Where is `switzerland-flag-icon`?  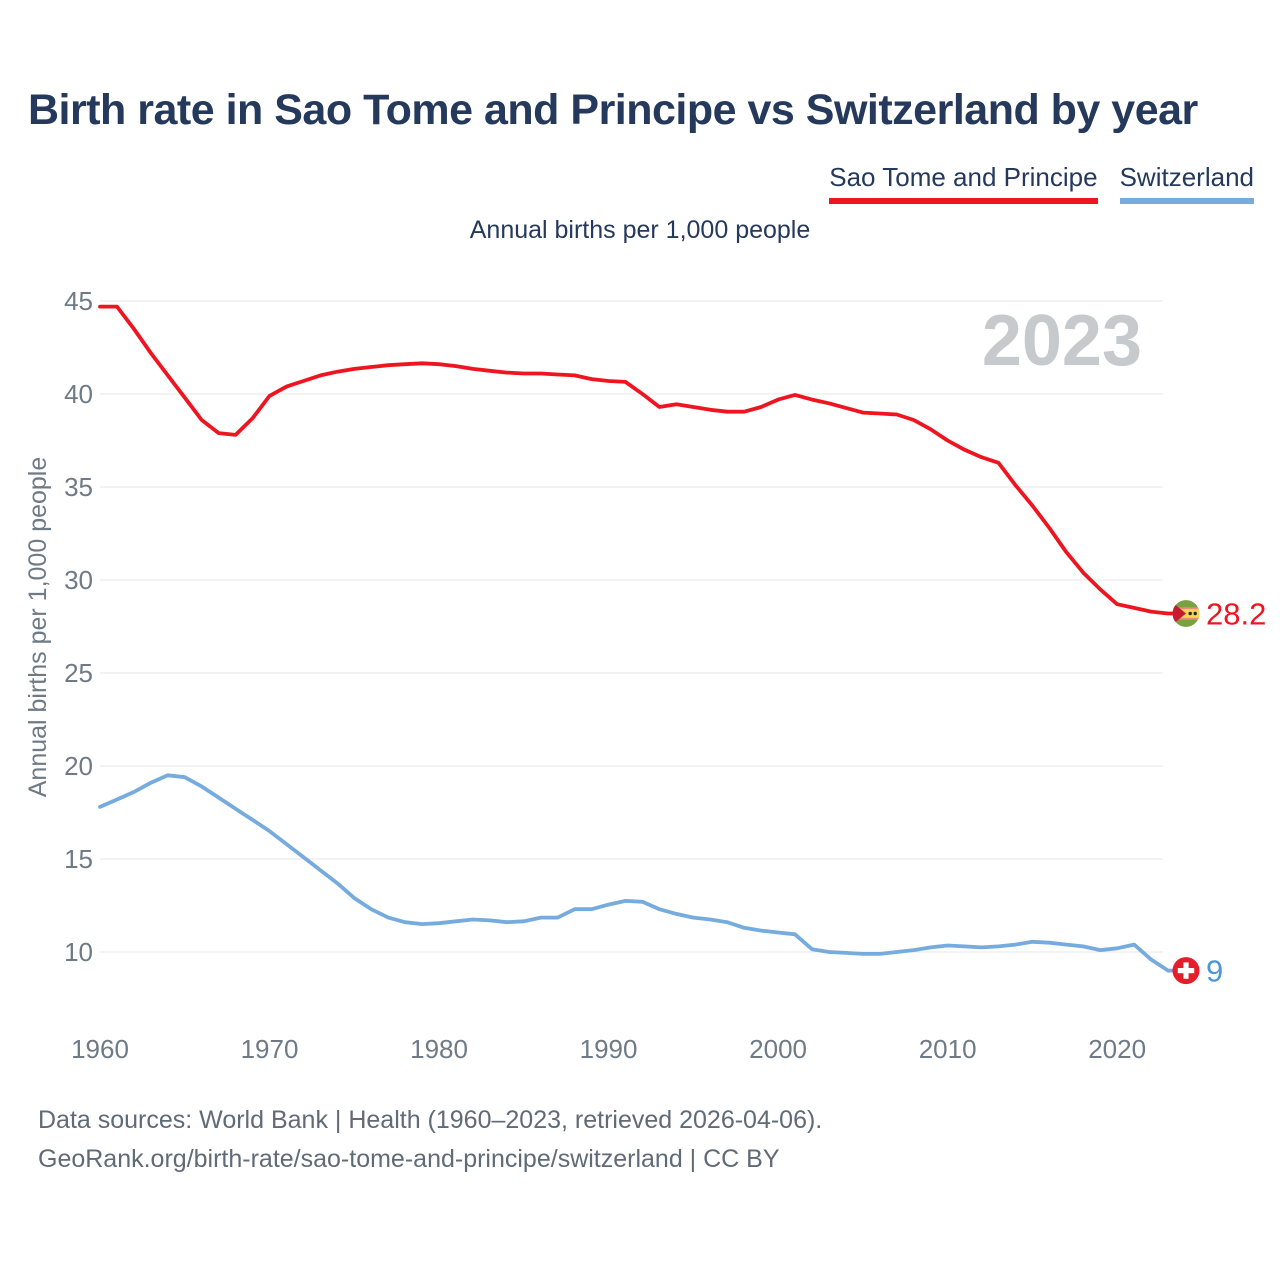
switzerland-flag-icon is located at coordinates (1186, 971).